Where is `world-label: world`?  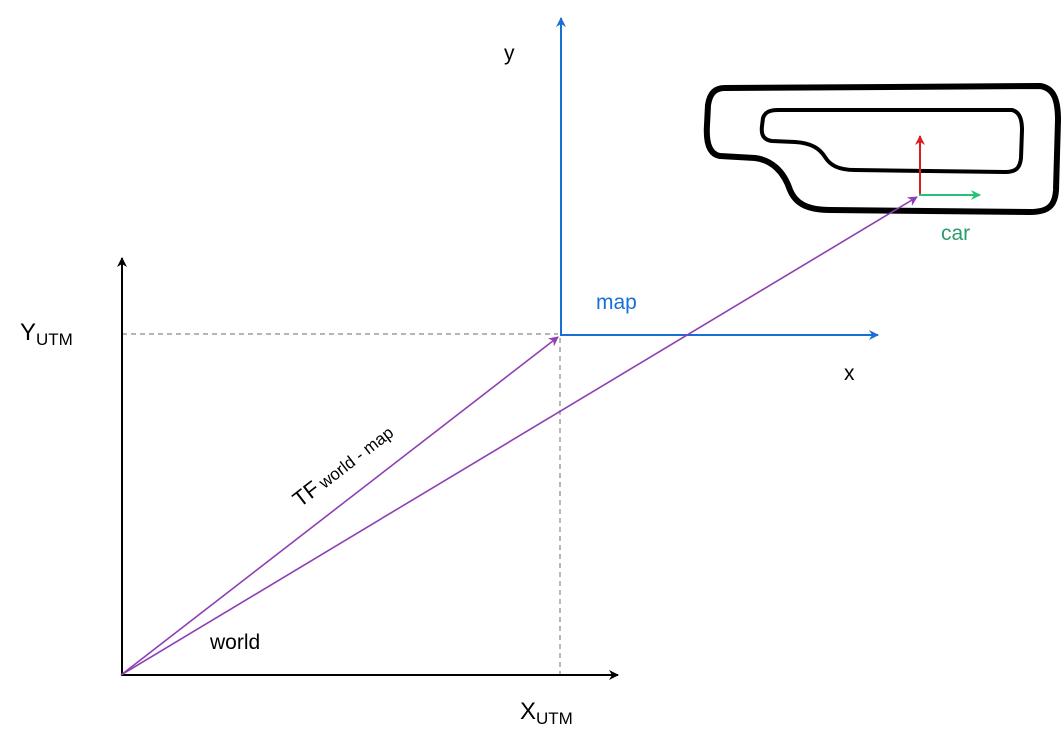
world-label: world is located at coordinates (234, 642).